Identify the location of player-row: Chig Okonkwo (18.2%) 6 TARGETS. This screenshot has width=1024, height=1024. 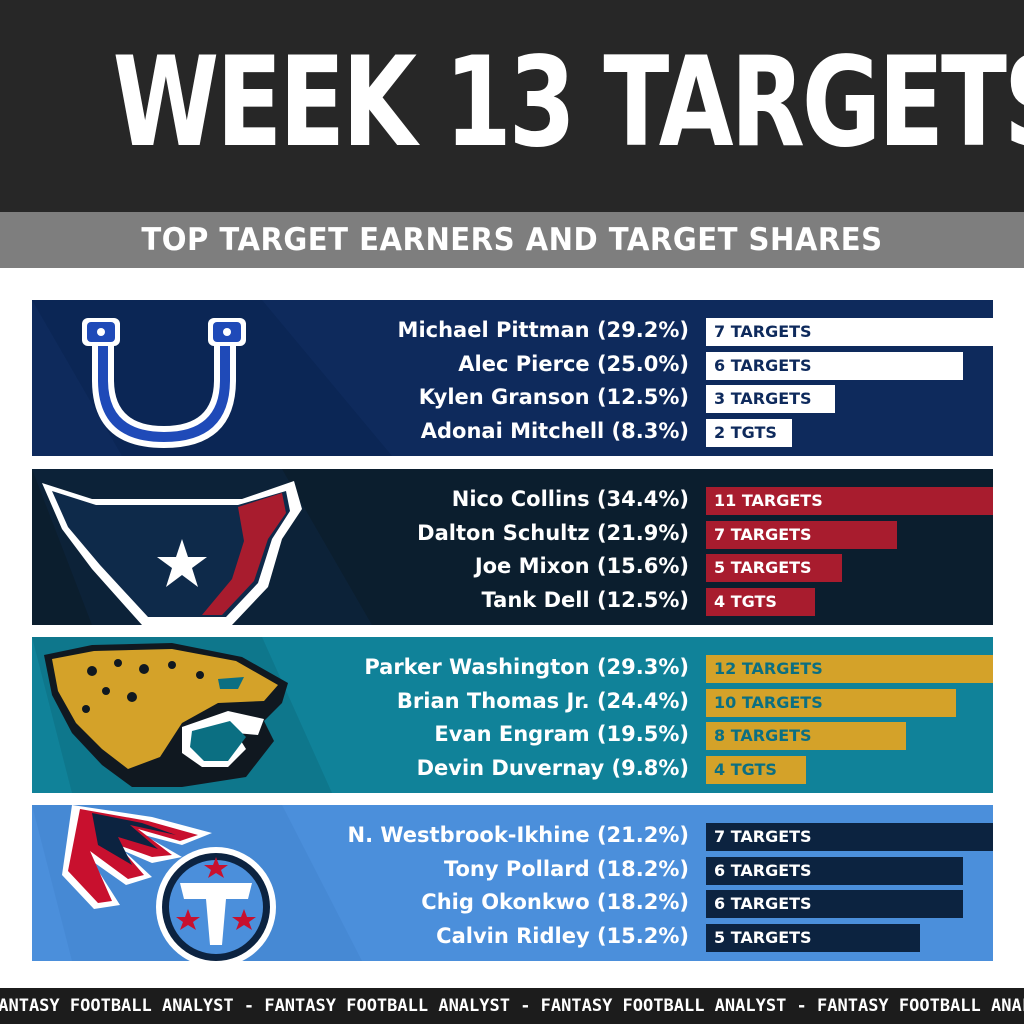
(512, 903).